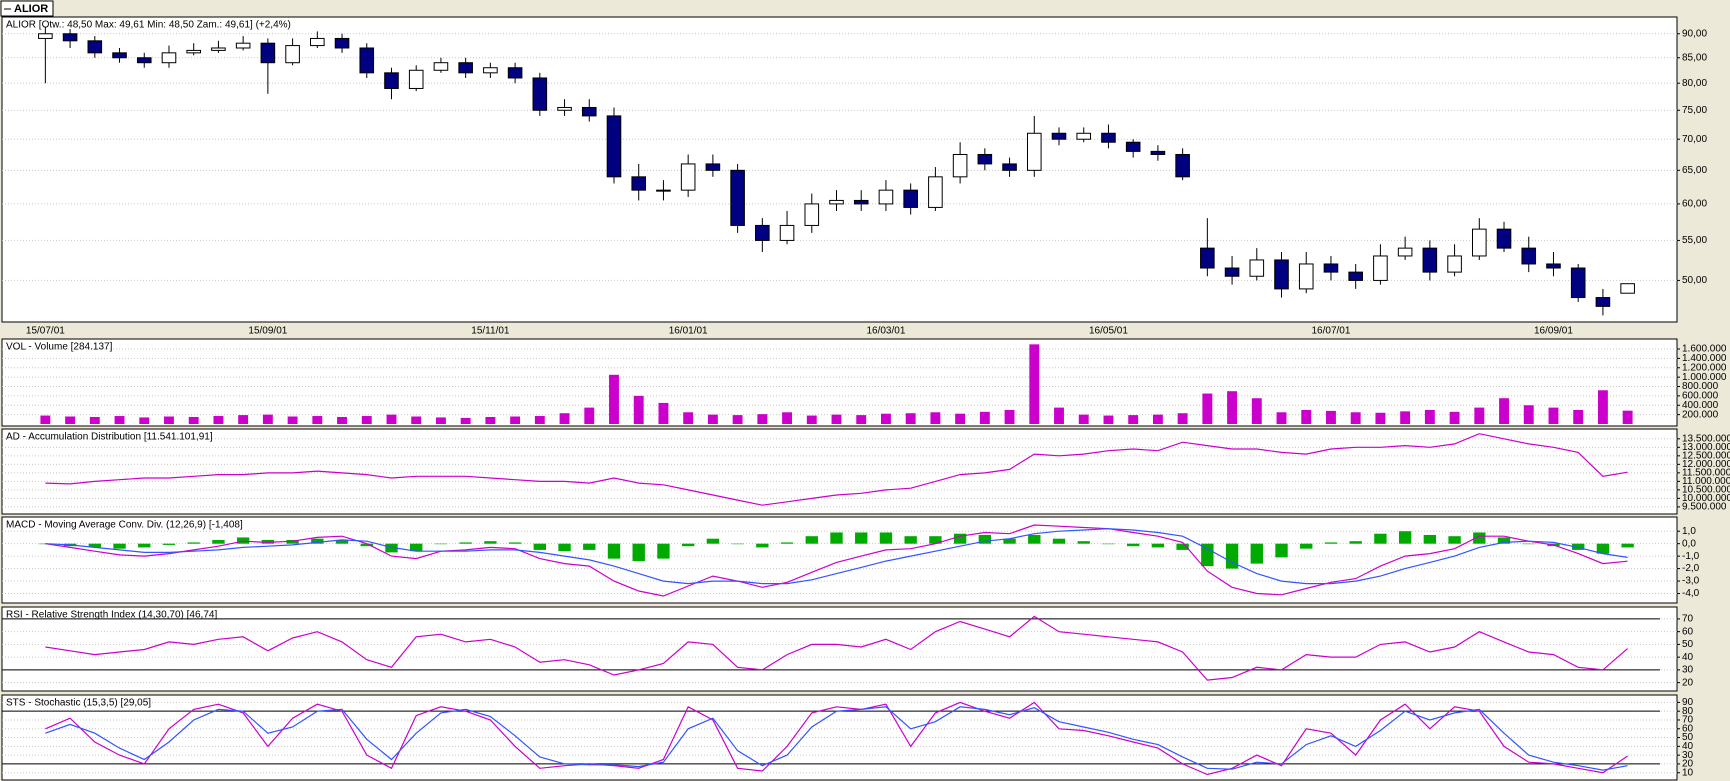 This screenshot has height=781, width=1730. What do you see at coordinates (1694, 280) in the screenshot?
I see `y-tick-label: 50,00` at bounding box center [1694, 280].